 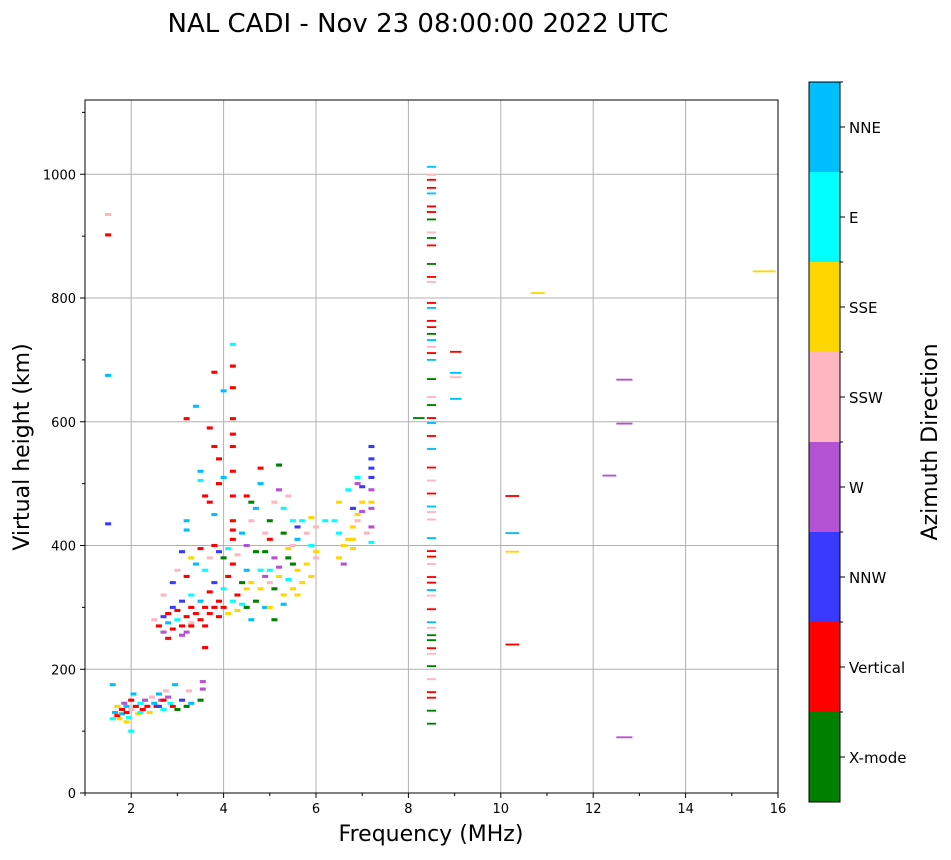 What do you see at coordinates (609, 475) in the screenshot?
I see `data-segment-w` at bounding box center [609, 475].